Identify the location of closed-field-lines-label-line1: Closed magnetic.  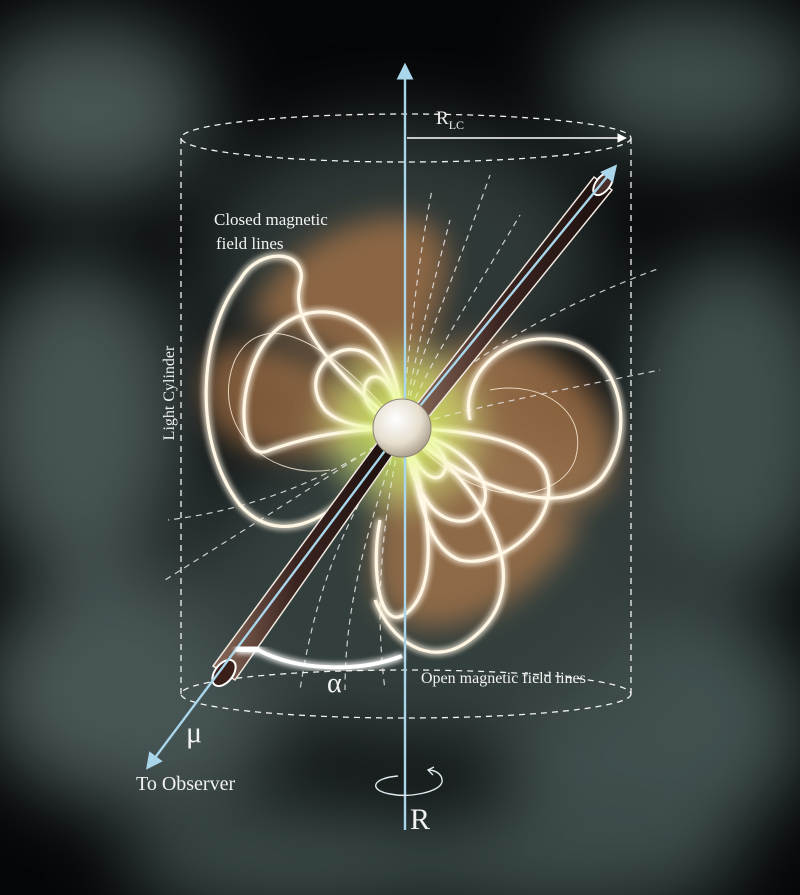
(271, 219).